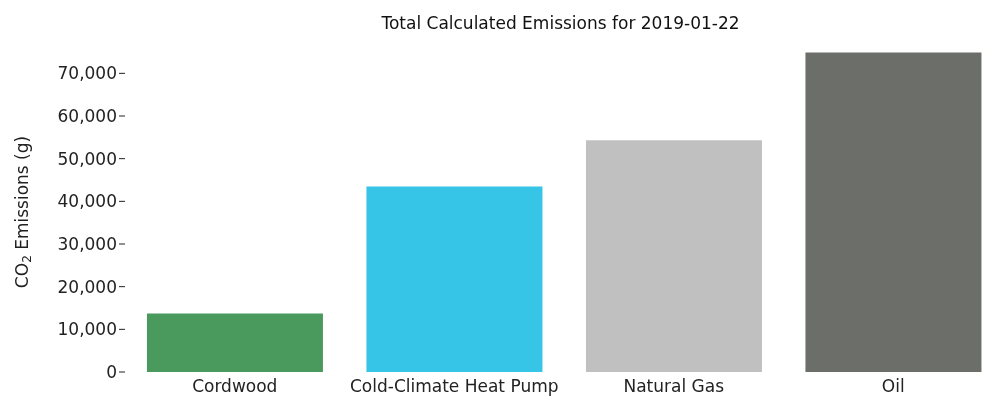 The image size is (1003, 402). Describe the element at coordinates (87, 244) in the screenshot. I see `y-tick-label: 30,000` at that location.